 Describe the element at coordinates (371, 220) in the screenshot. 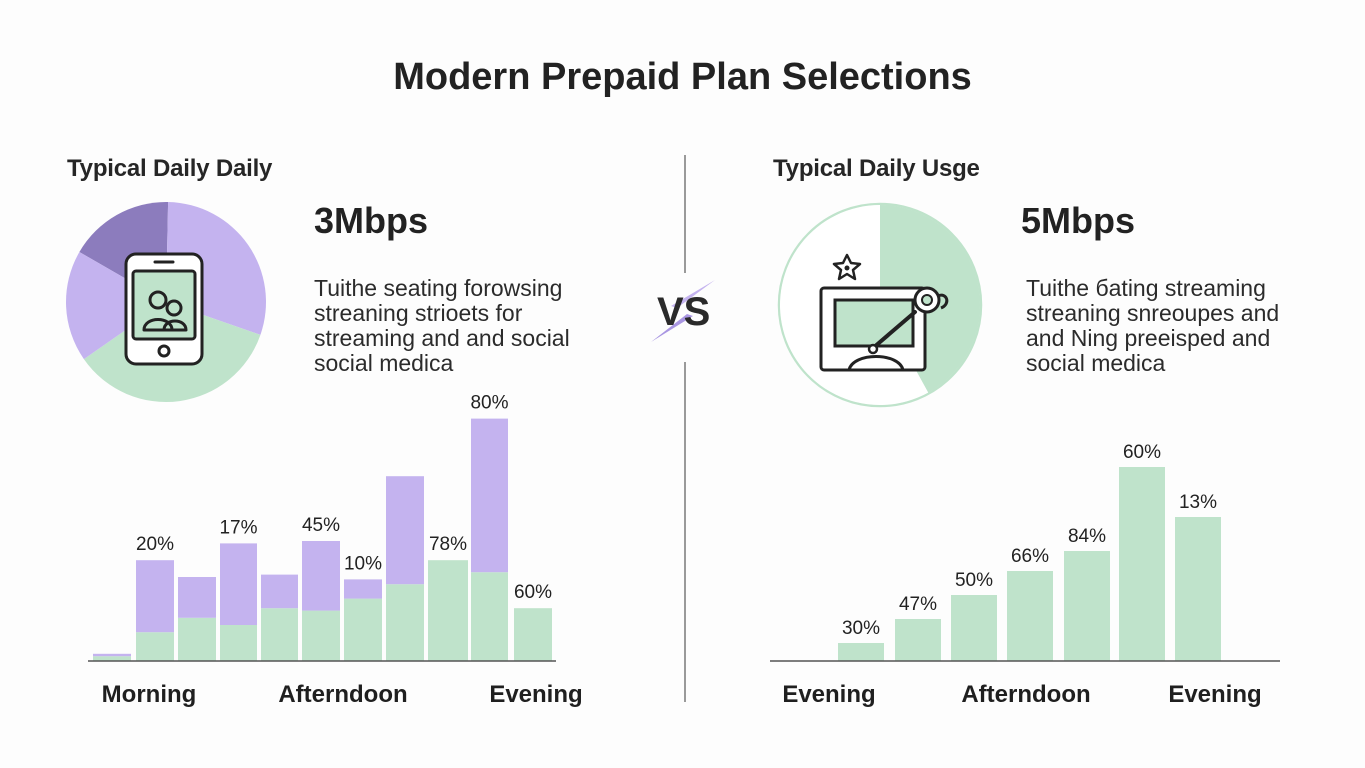

I see `left-speed: 3Mbps` at that location.